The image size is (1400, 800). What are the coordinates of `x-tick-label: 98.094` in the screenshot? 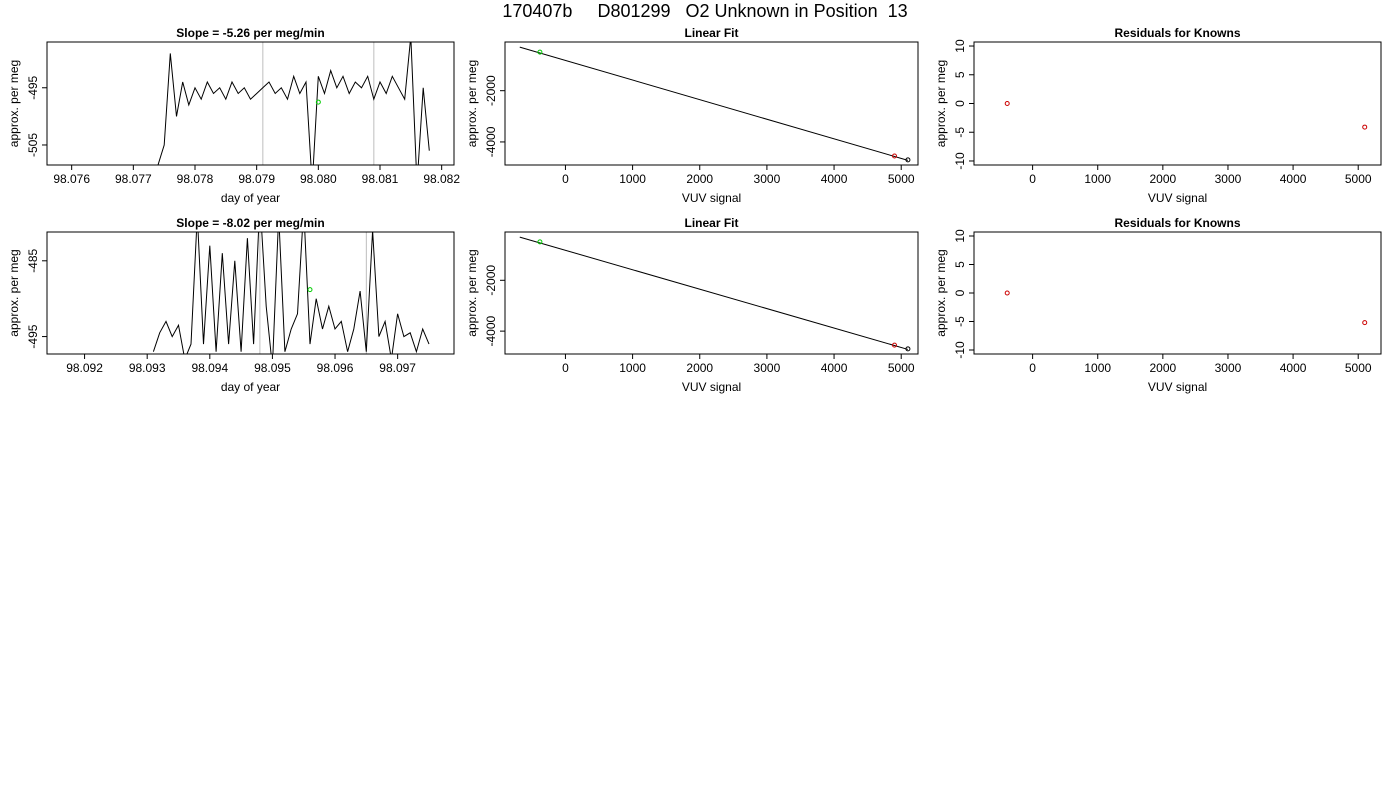 It's located at (209, 368).